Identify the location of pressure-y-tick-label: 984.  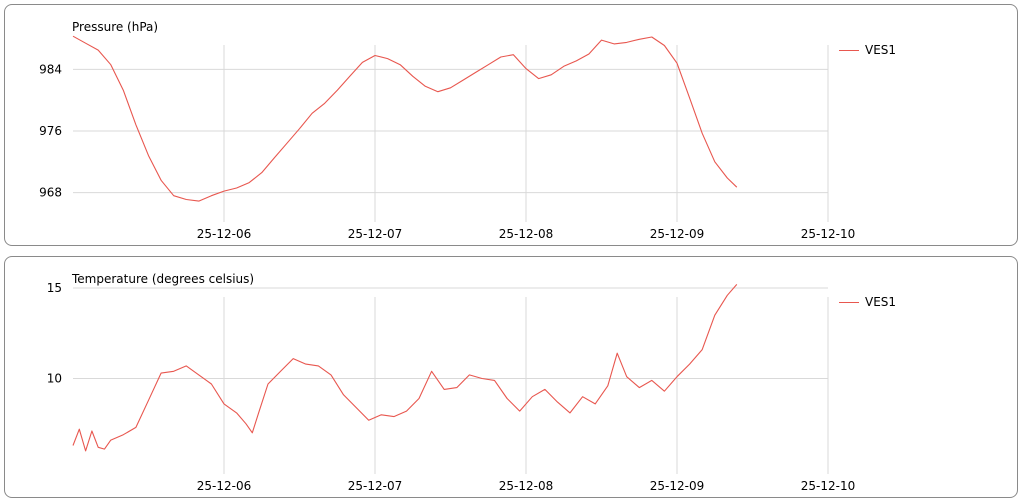
(50, 69).